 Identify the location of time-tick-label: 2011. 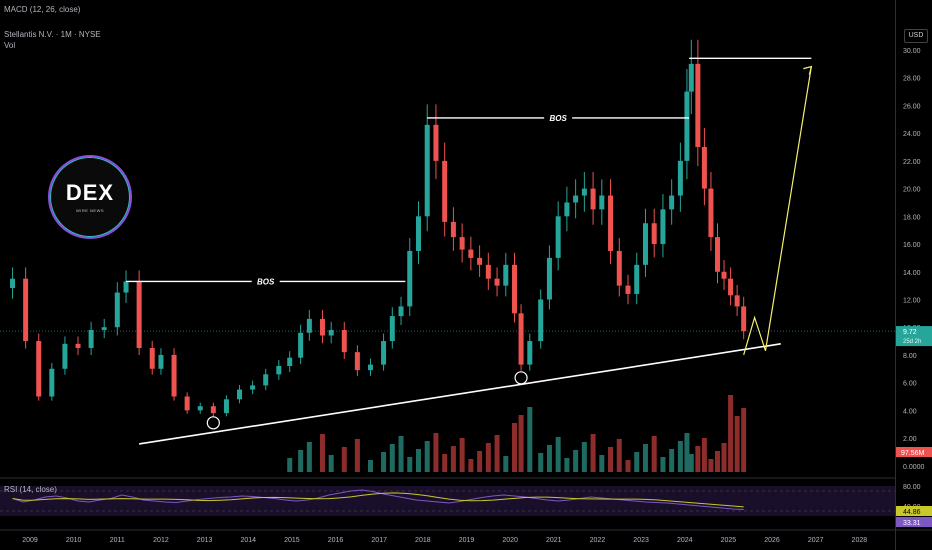
(117, 540).